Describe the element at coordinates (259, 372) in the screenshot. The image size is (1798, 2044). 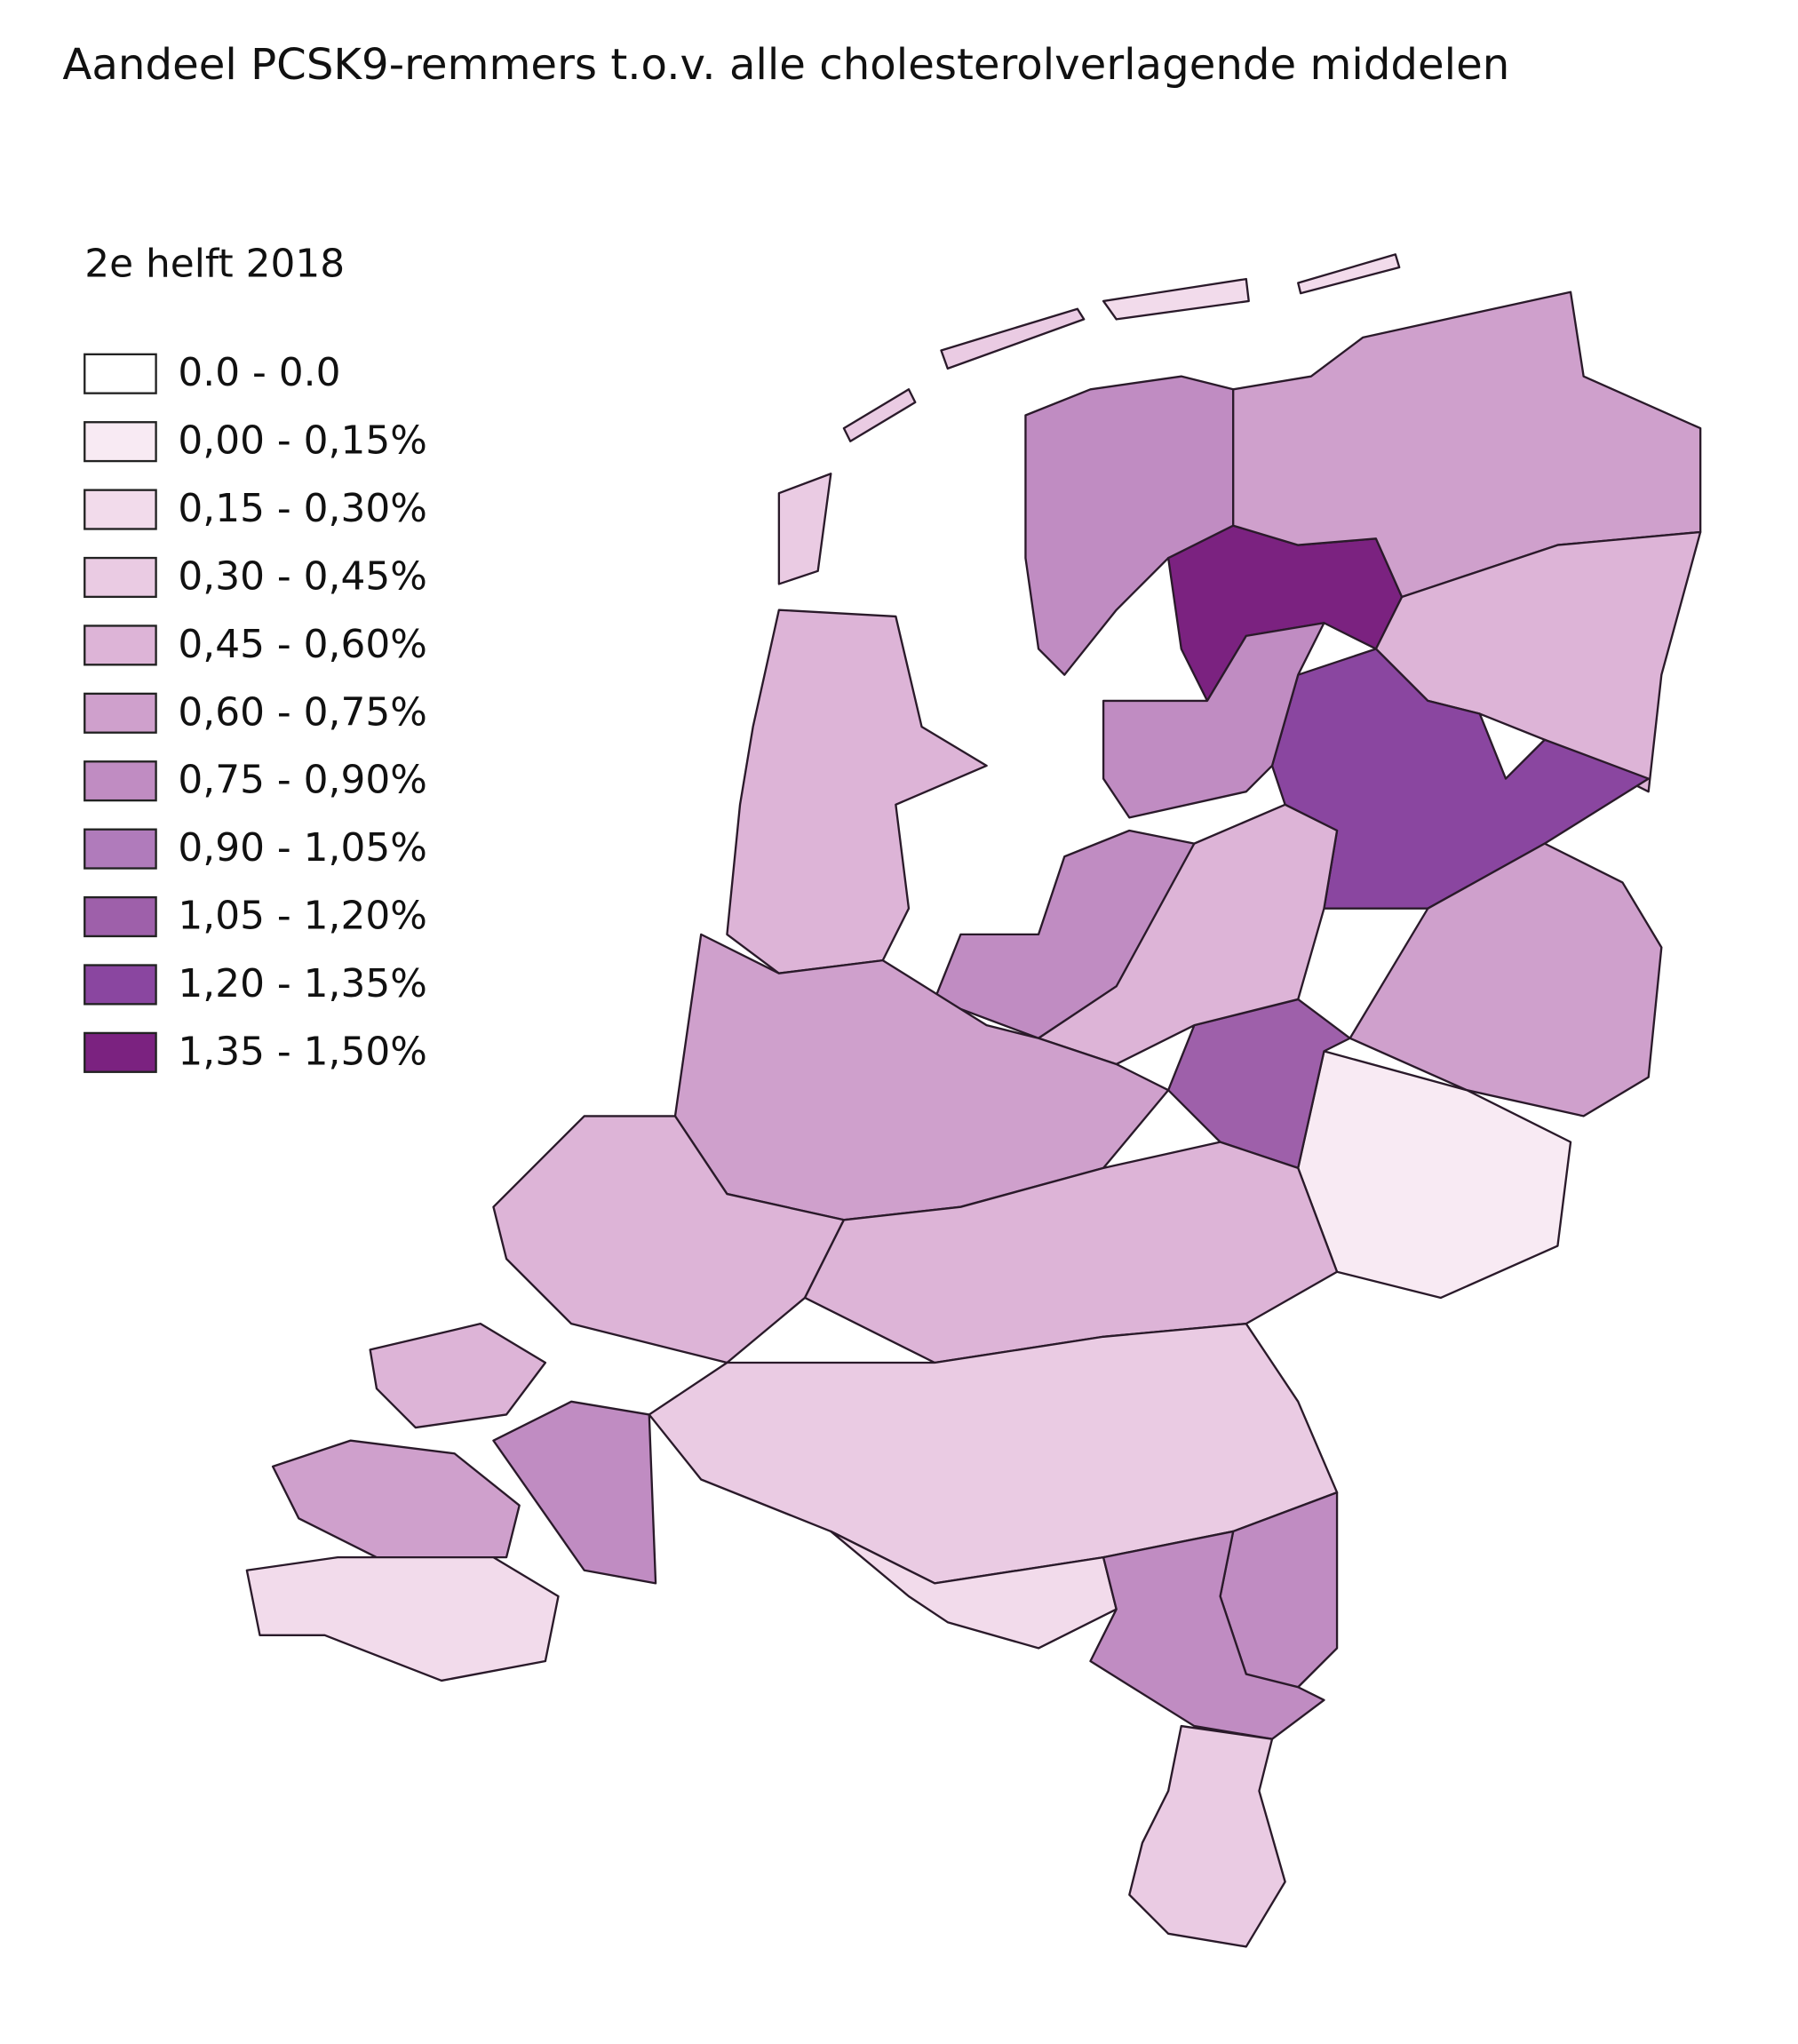
I see `legend-label: 0.0 - 0.0` at that location.